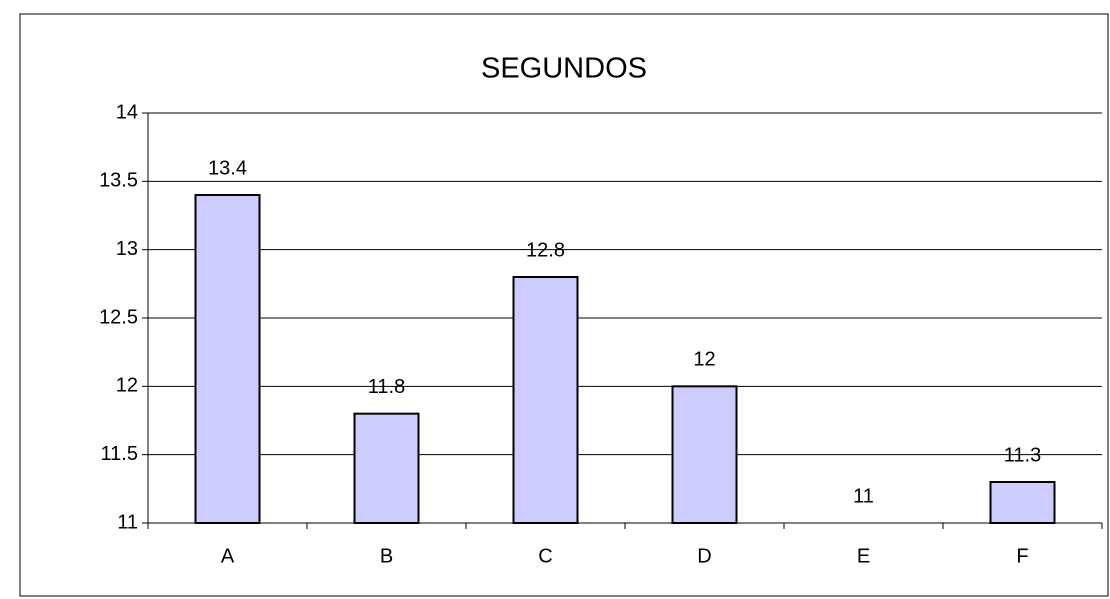 The width and height of the screenshot is (1110, 599). Describe the element at coordinates (704, 360) in the screenshot. I see `data-label: 12` at that location.